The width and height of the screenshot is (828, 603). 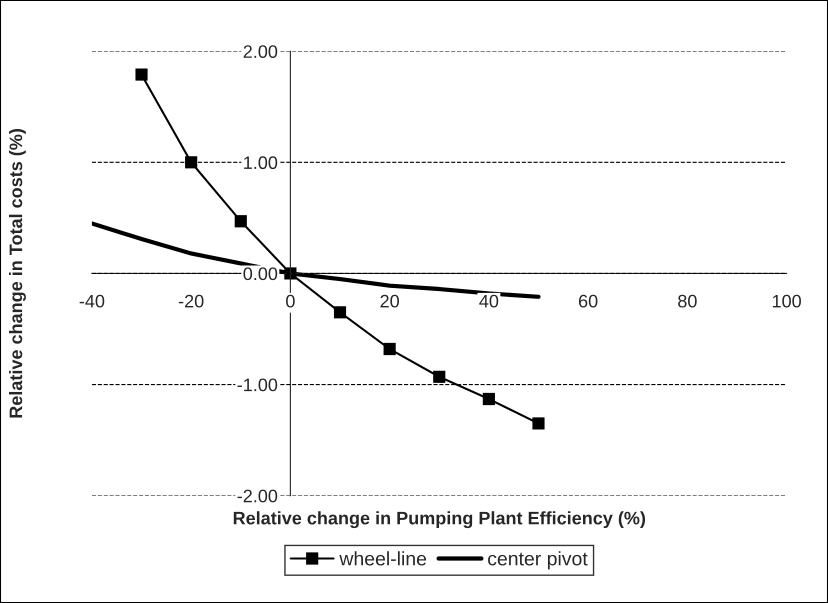 I want to click on x-tick-label: 80, so click(x=687, y=301).